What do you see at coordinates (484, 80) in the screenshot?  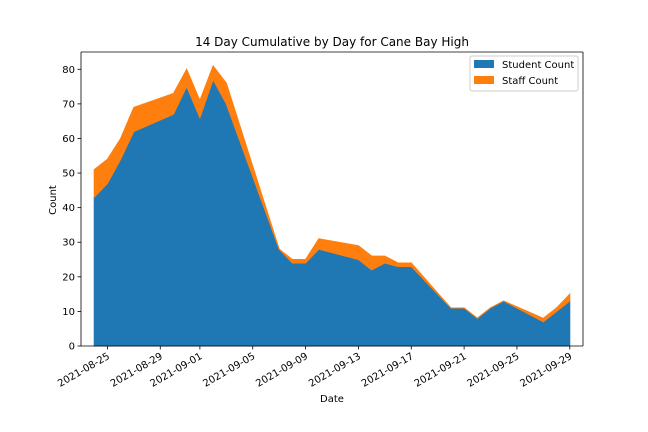 I see `legend-swatch-staff` at bounding box center [484, 80].